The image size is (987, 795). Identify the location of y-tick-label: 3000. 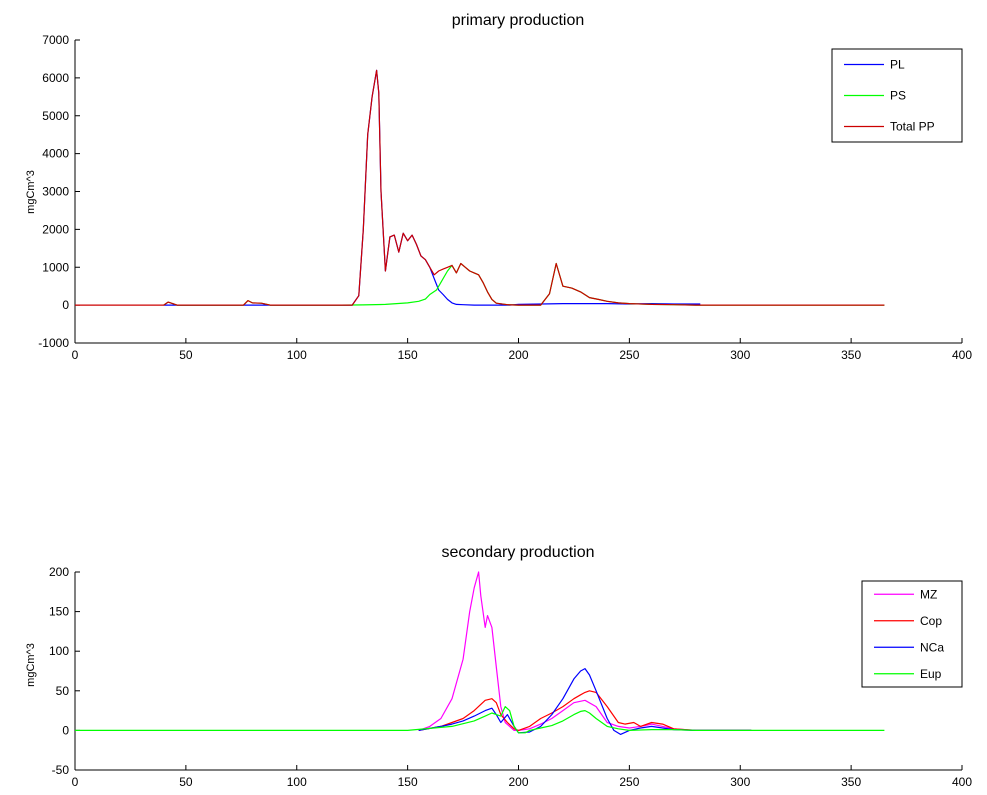
(55, 192).